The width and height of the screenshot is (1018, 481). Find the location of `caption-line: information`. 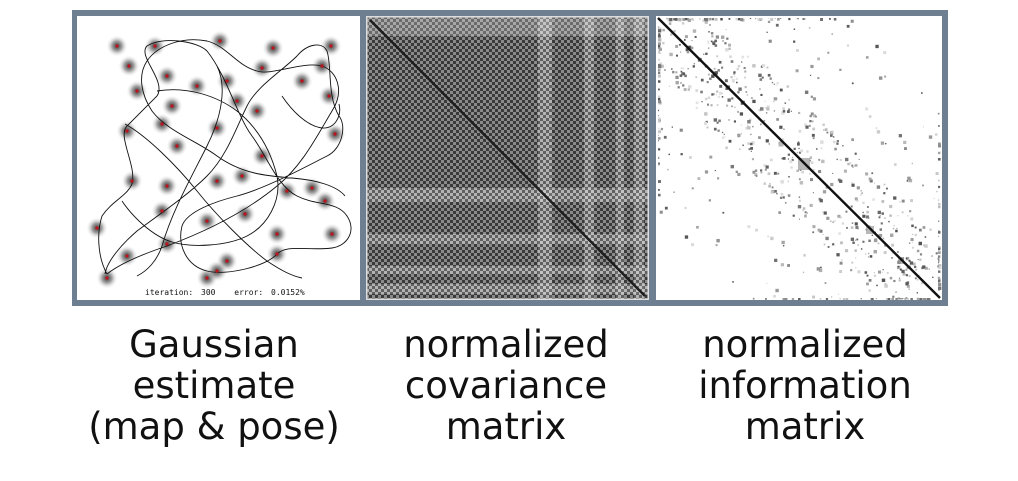

caption-line: information is located at coordinates (805, 385).